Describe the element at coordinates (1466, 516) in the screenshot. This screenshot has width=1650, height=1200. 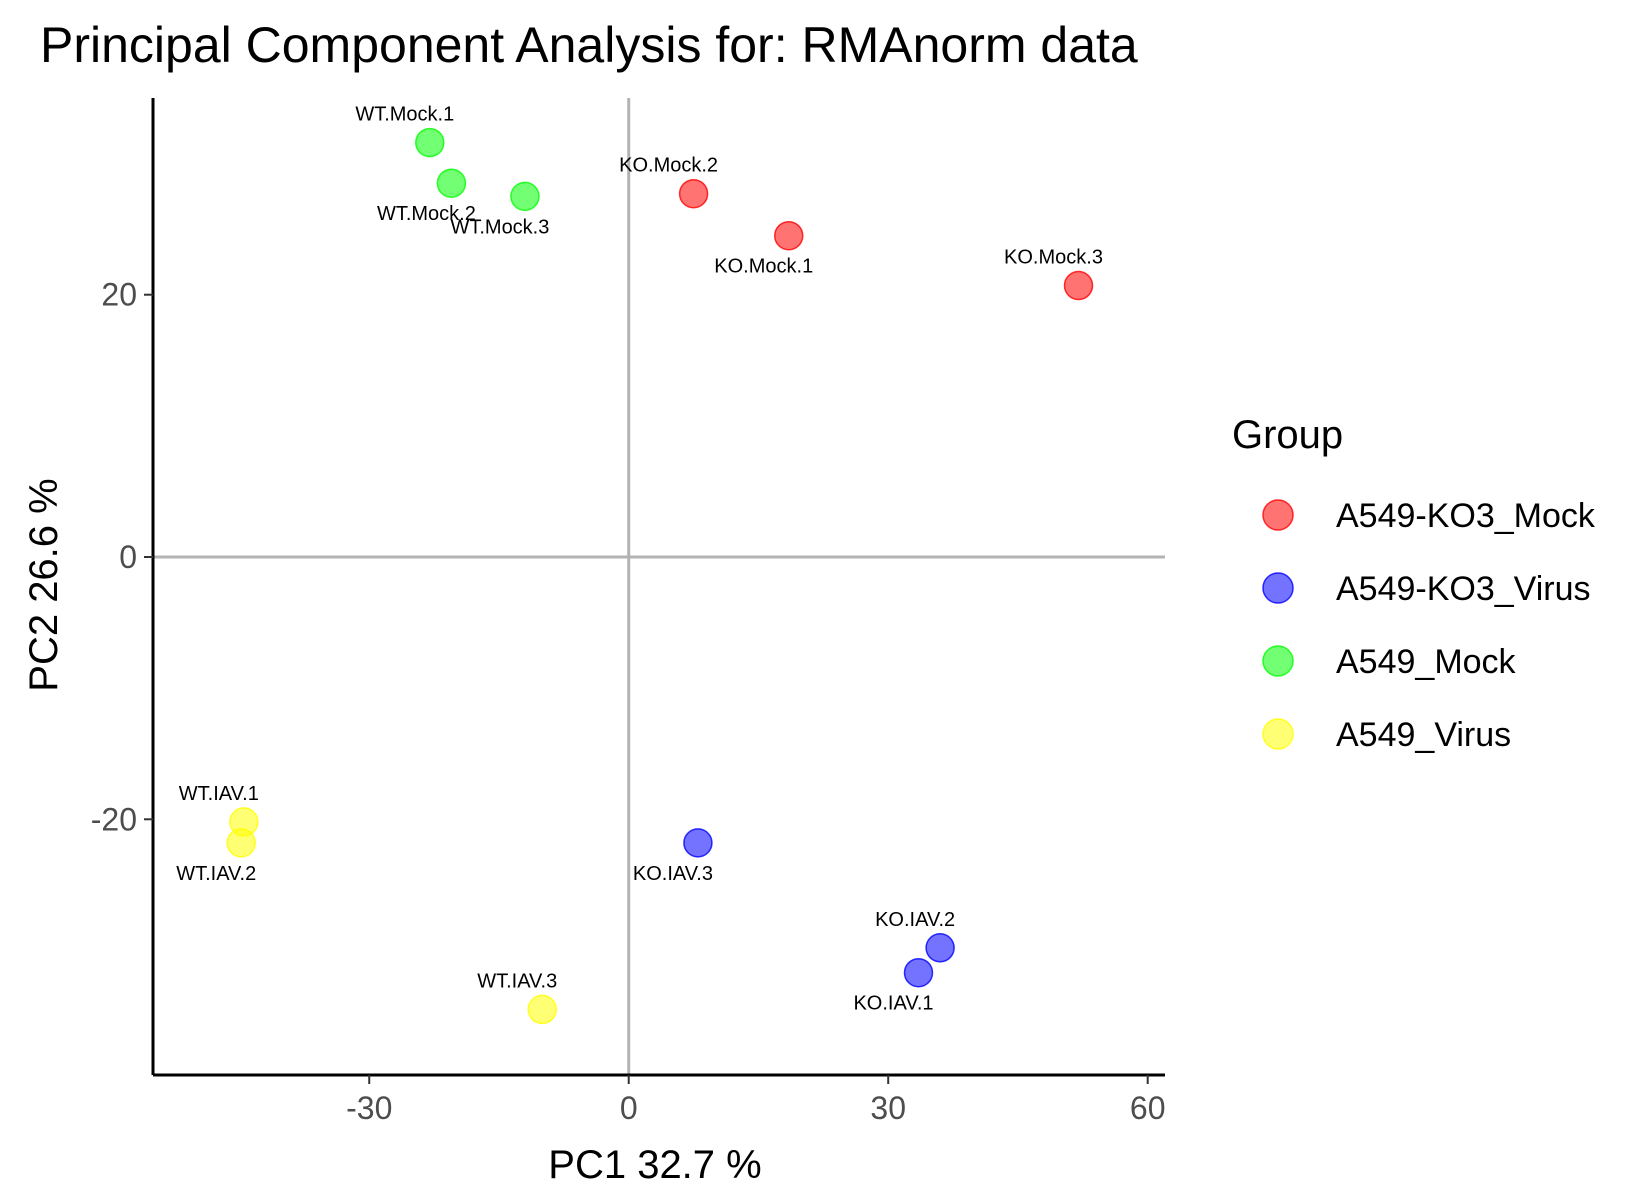
I see `legend-label: A549-KO3_Mock` at that location.